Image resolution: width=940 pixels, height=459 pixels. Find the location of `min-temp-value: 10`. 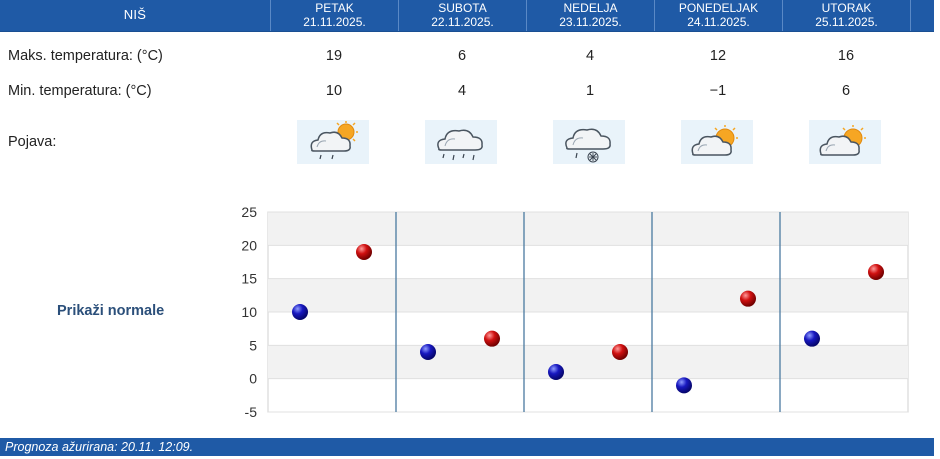

min-temp-value: 10 is located at coordinates (334, 91).